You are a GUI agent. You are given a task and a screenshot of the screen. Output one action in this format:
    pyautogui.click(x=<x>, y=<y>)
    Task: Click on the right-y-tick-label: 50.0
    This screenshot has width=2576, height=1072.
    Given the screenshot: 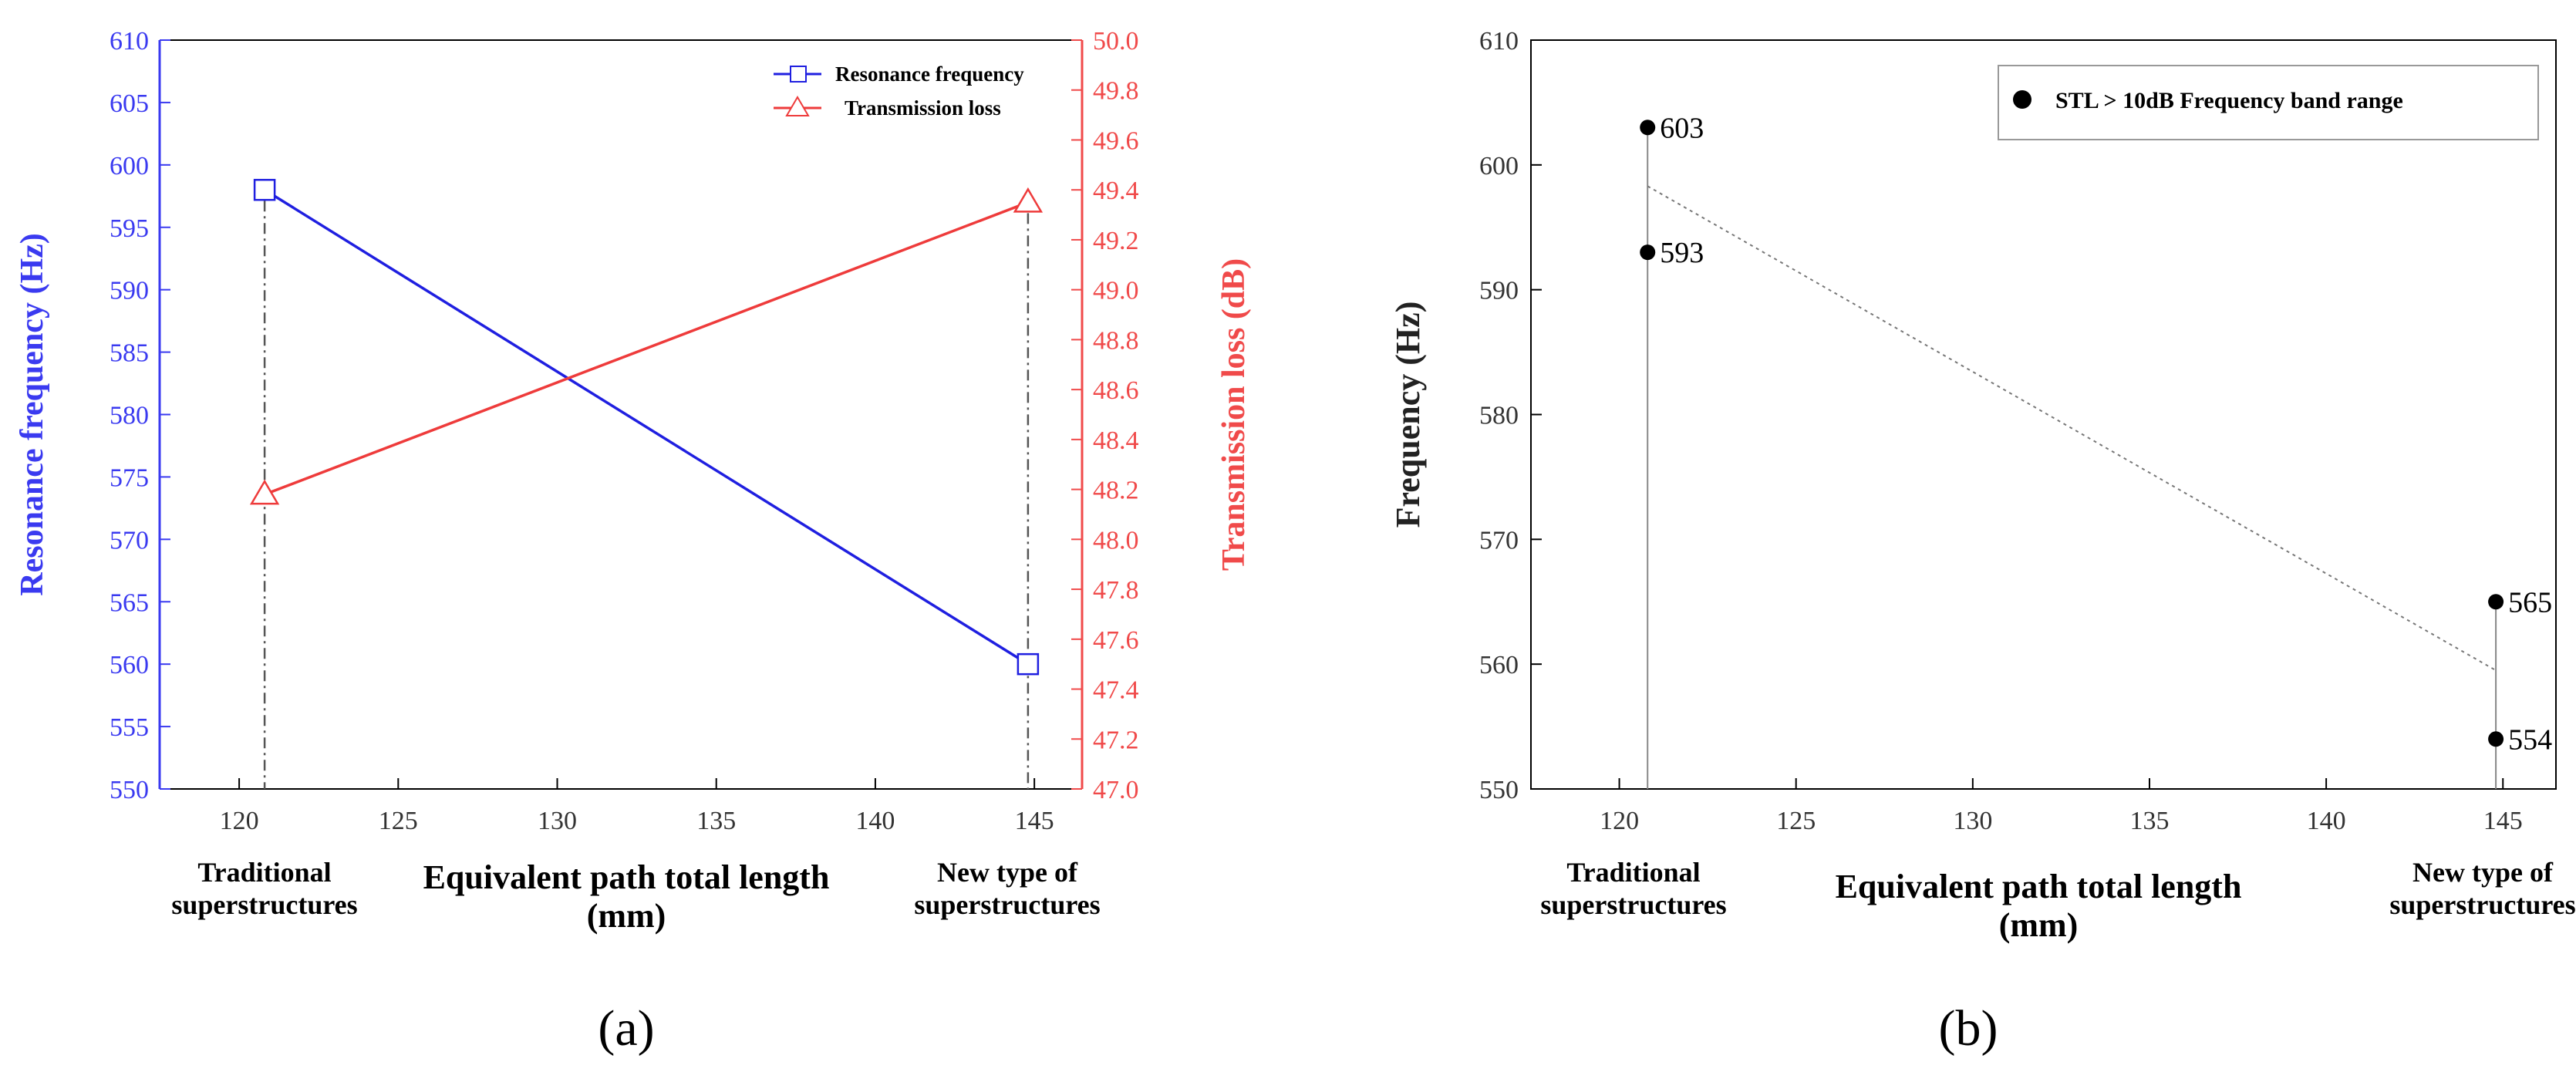 What is the action you would take?
    pyautogui.click(x=1116, y=41)
    